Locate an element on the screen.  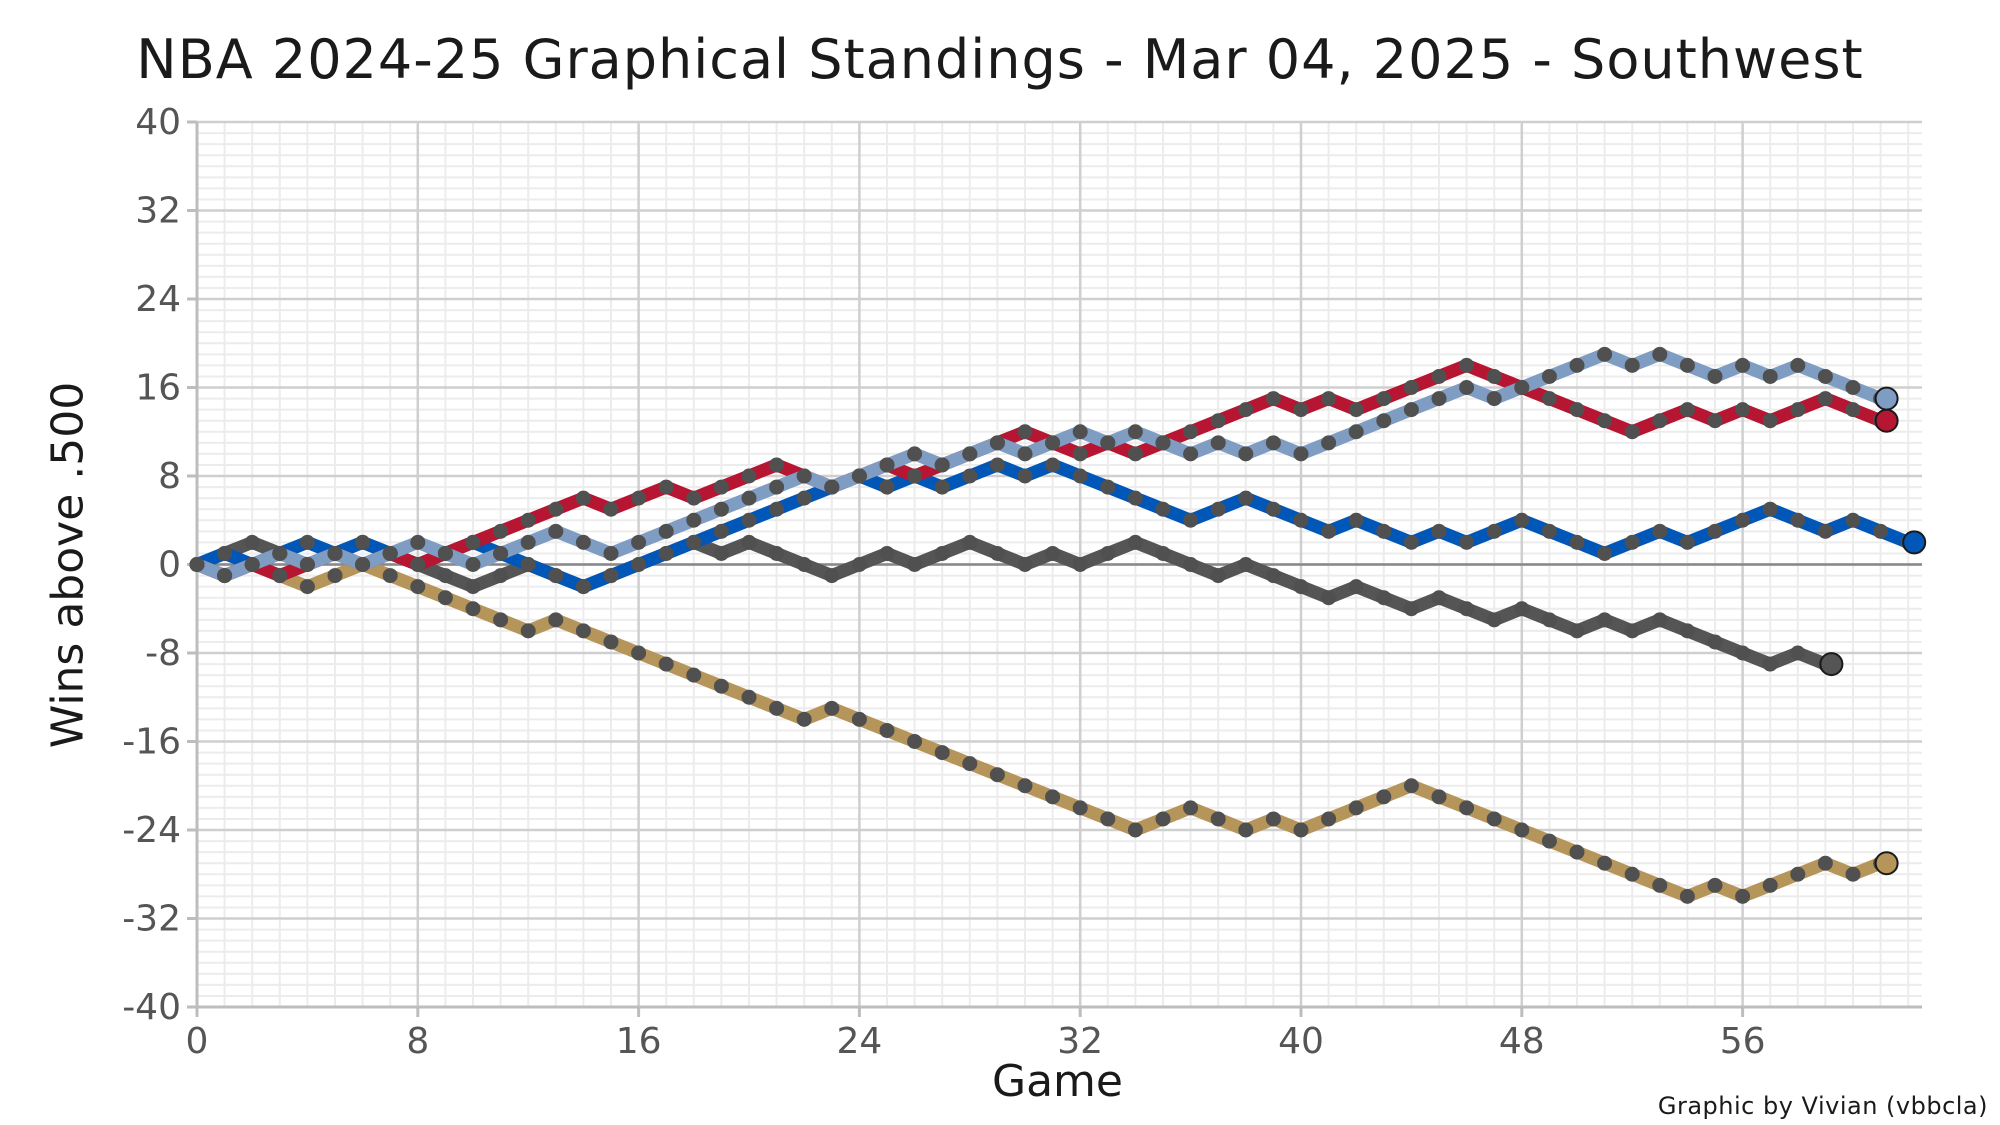
grizzlies-logo-badge is located at coordinates (1886, 398).